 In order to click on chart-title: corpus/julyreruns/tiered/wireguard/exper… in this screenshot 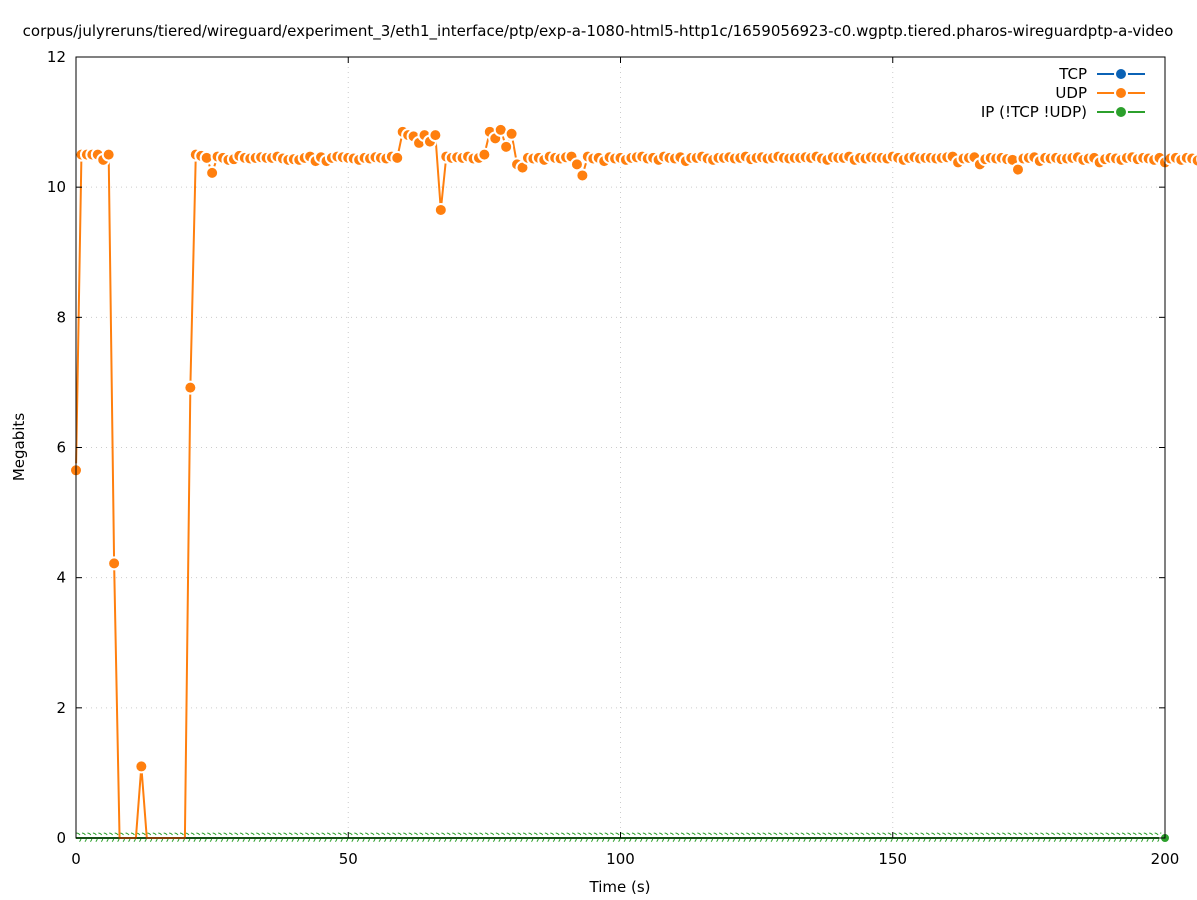, I will do `click(598, 31)`.